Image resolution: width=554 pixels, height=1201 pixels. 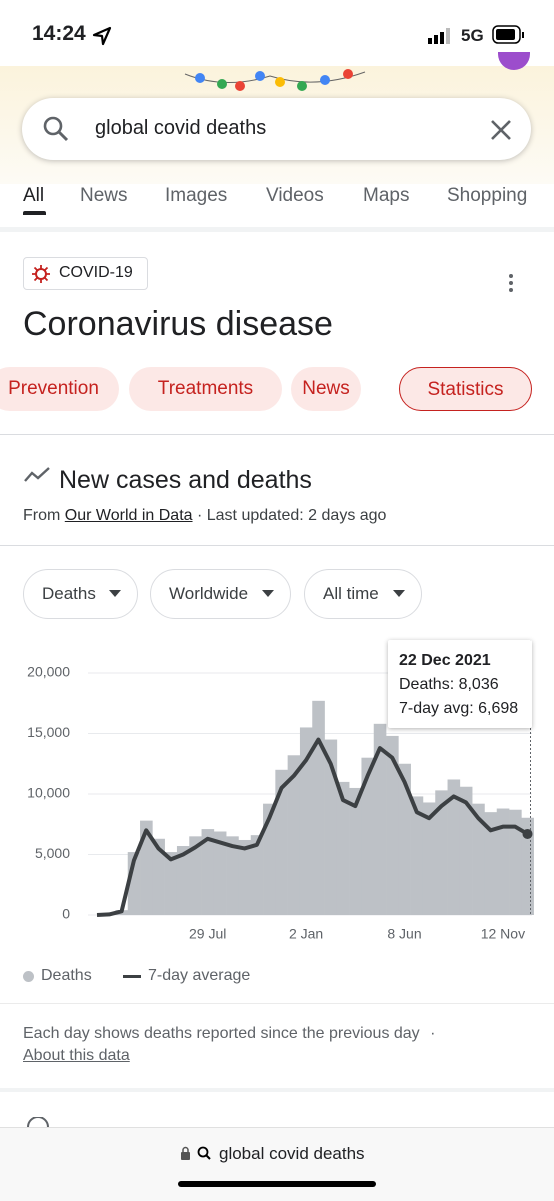 I want to click on section-title: New cases and deaths, so click(x=185, y=480).